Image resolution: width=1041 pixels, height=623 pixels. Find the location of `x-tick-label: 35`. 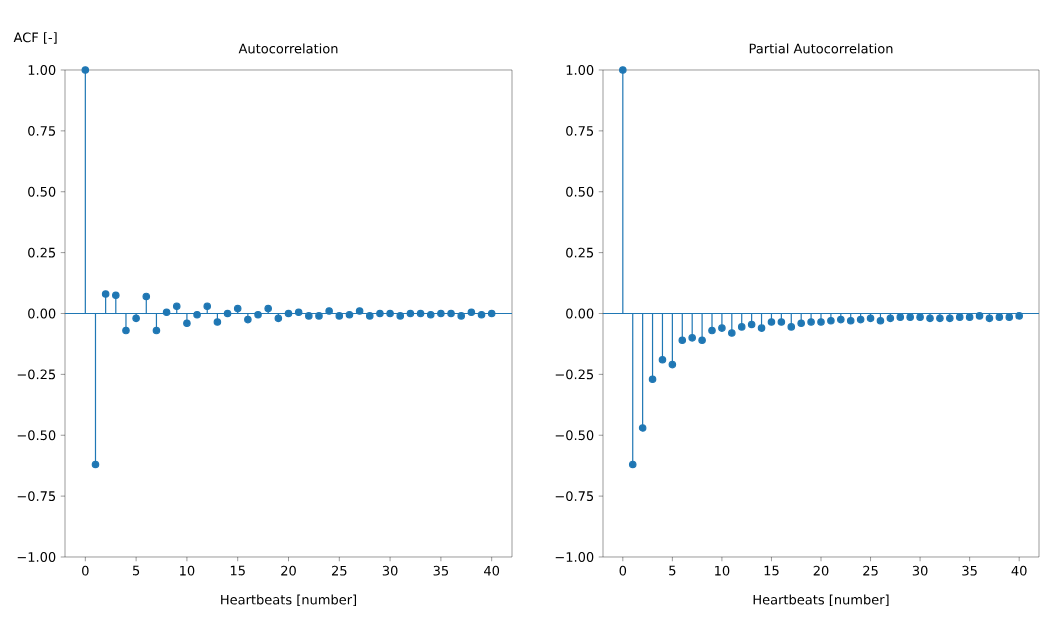

x-tick-label: 35 is located at coordinates (441, 570).